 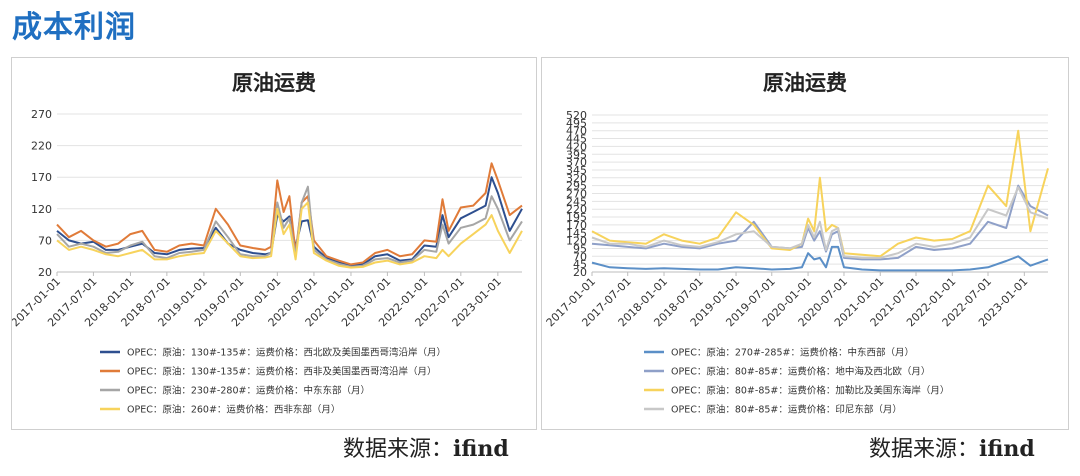 What do you see at coordinates (74, 27) in the screenshot?
I see `page-title: 成本利润` at bounding box center [74, 27].